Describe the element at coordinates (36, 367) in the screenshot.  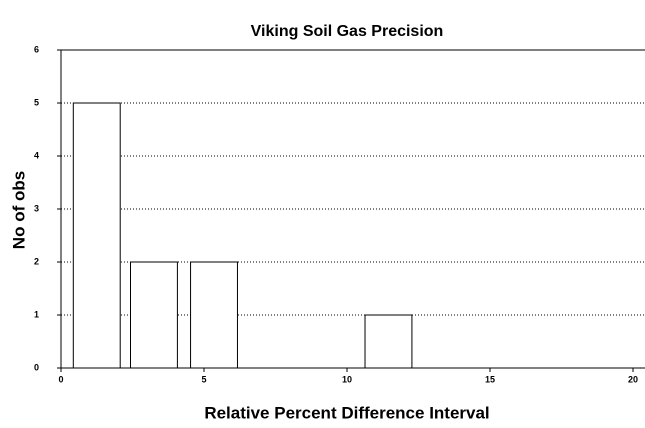
I see `y-tick-label: 0` at that location.